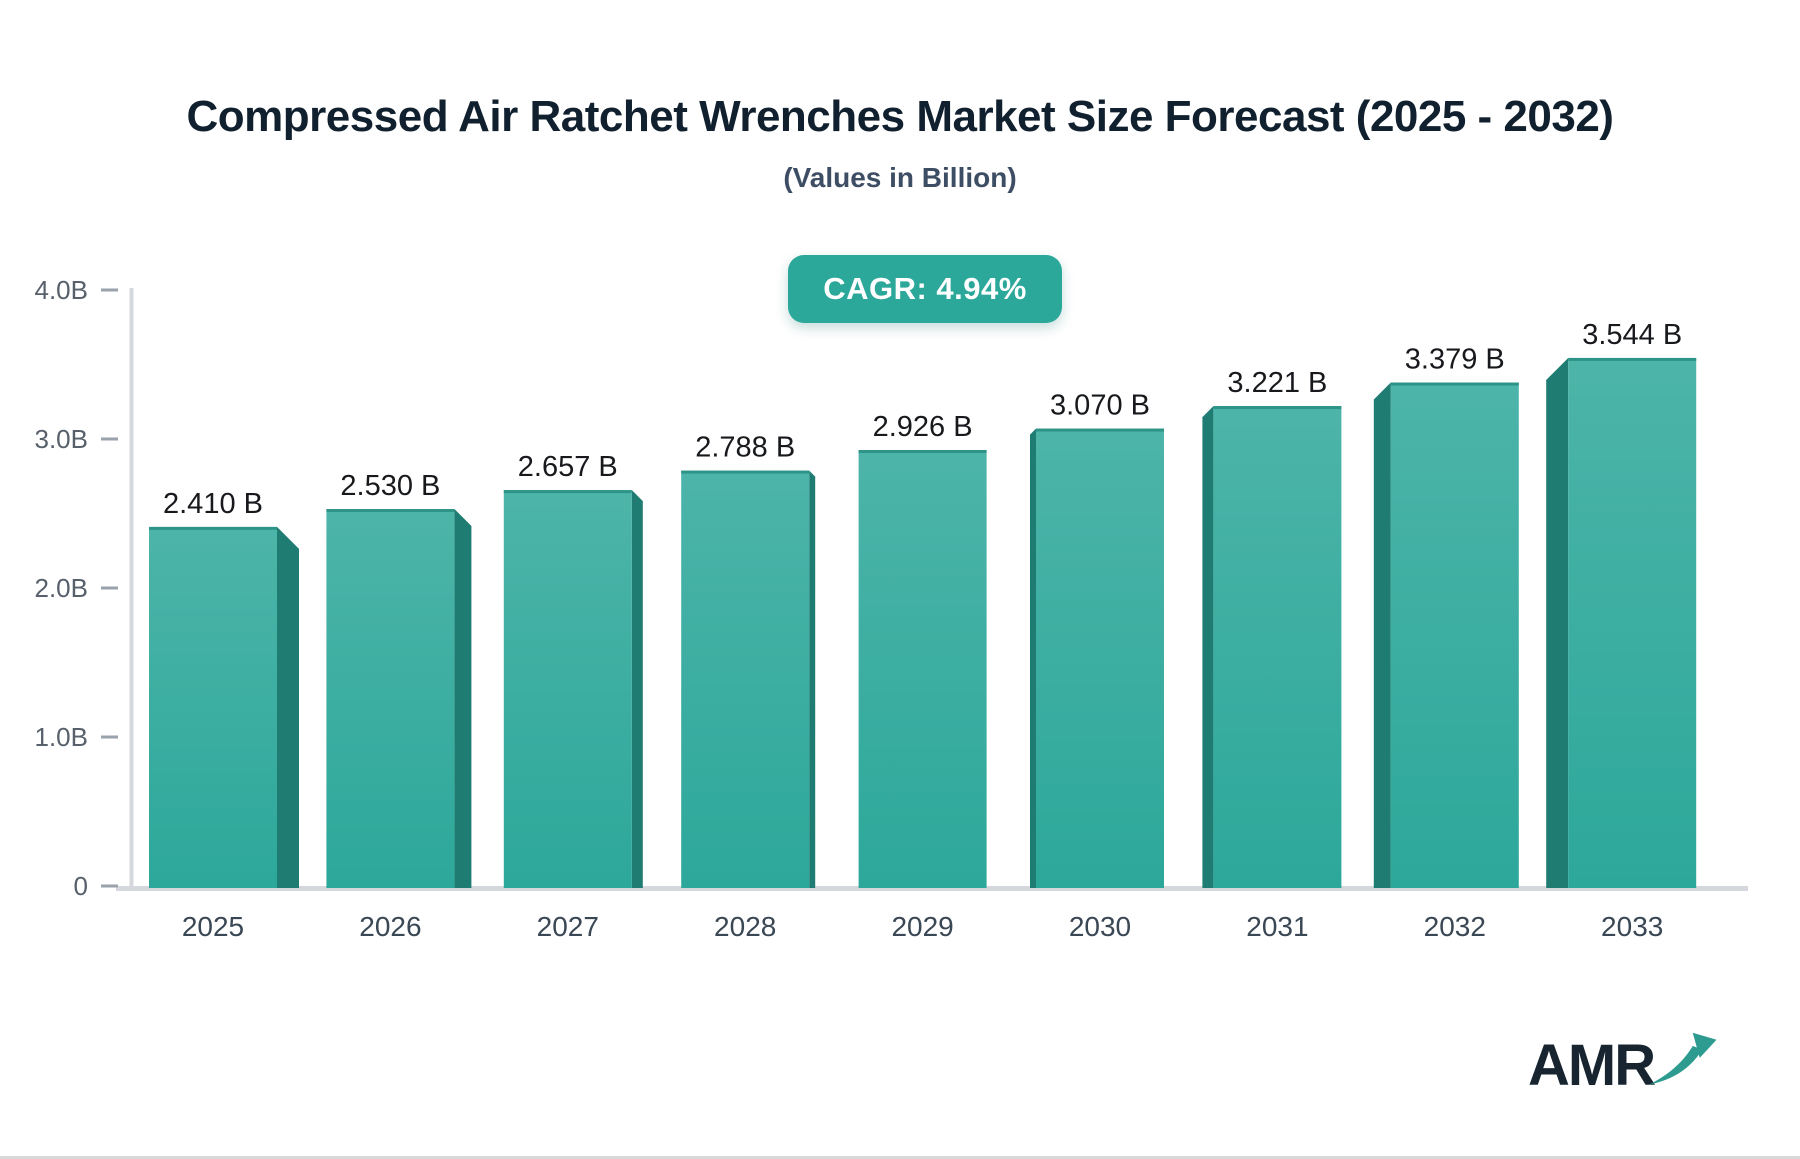 This screenshot has height=1159, width=1800. What do you see at coordinates (745, 448) in the screenshot?
I see `bar-value-label: 2.788 B` at bounding box center [745, 448].